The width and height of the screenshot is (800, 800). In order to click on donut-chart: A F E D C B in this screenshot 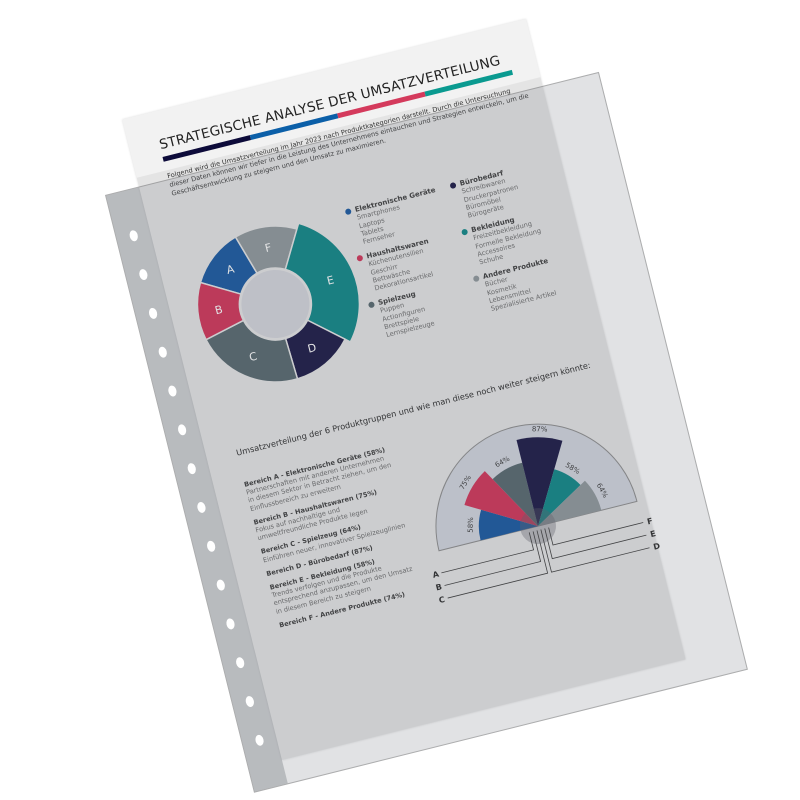, I will do `click(278, 302)`.